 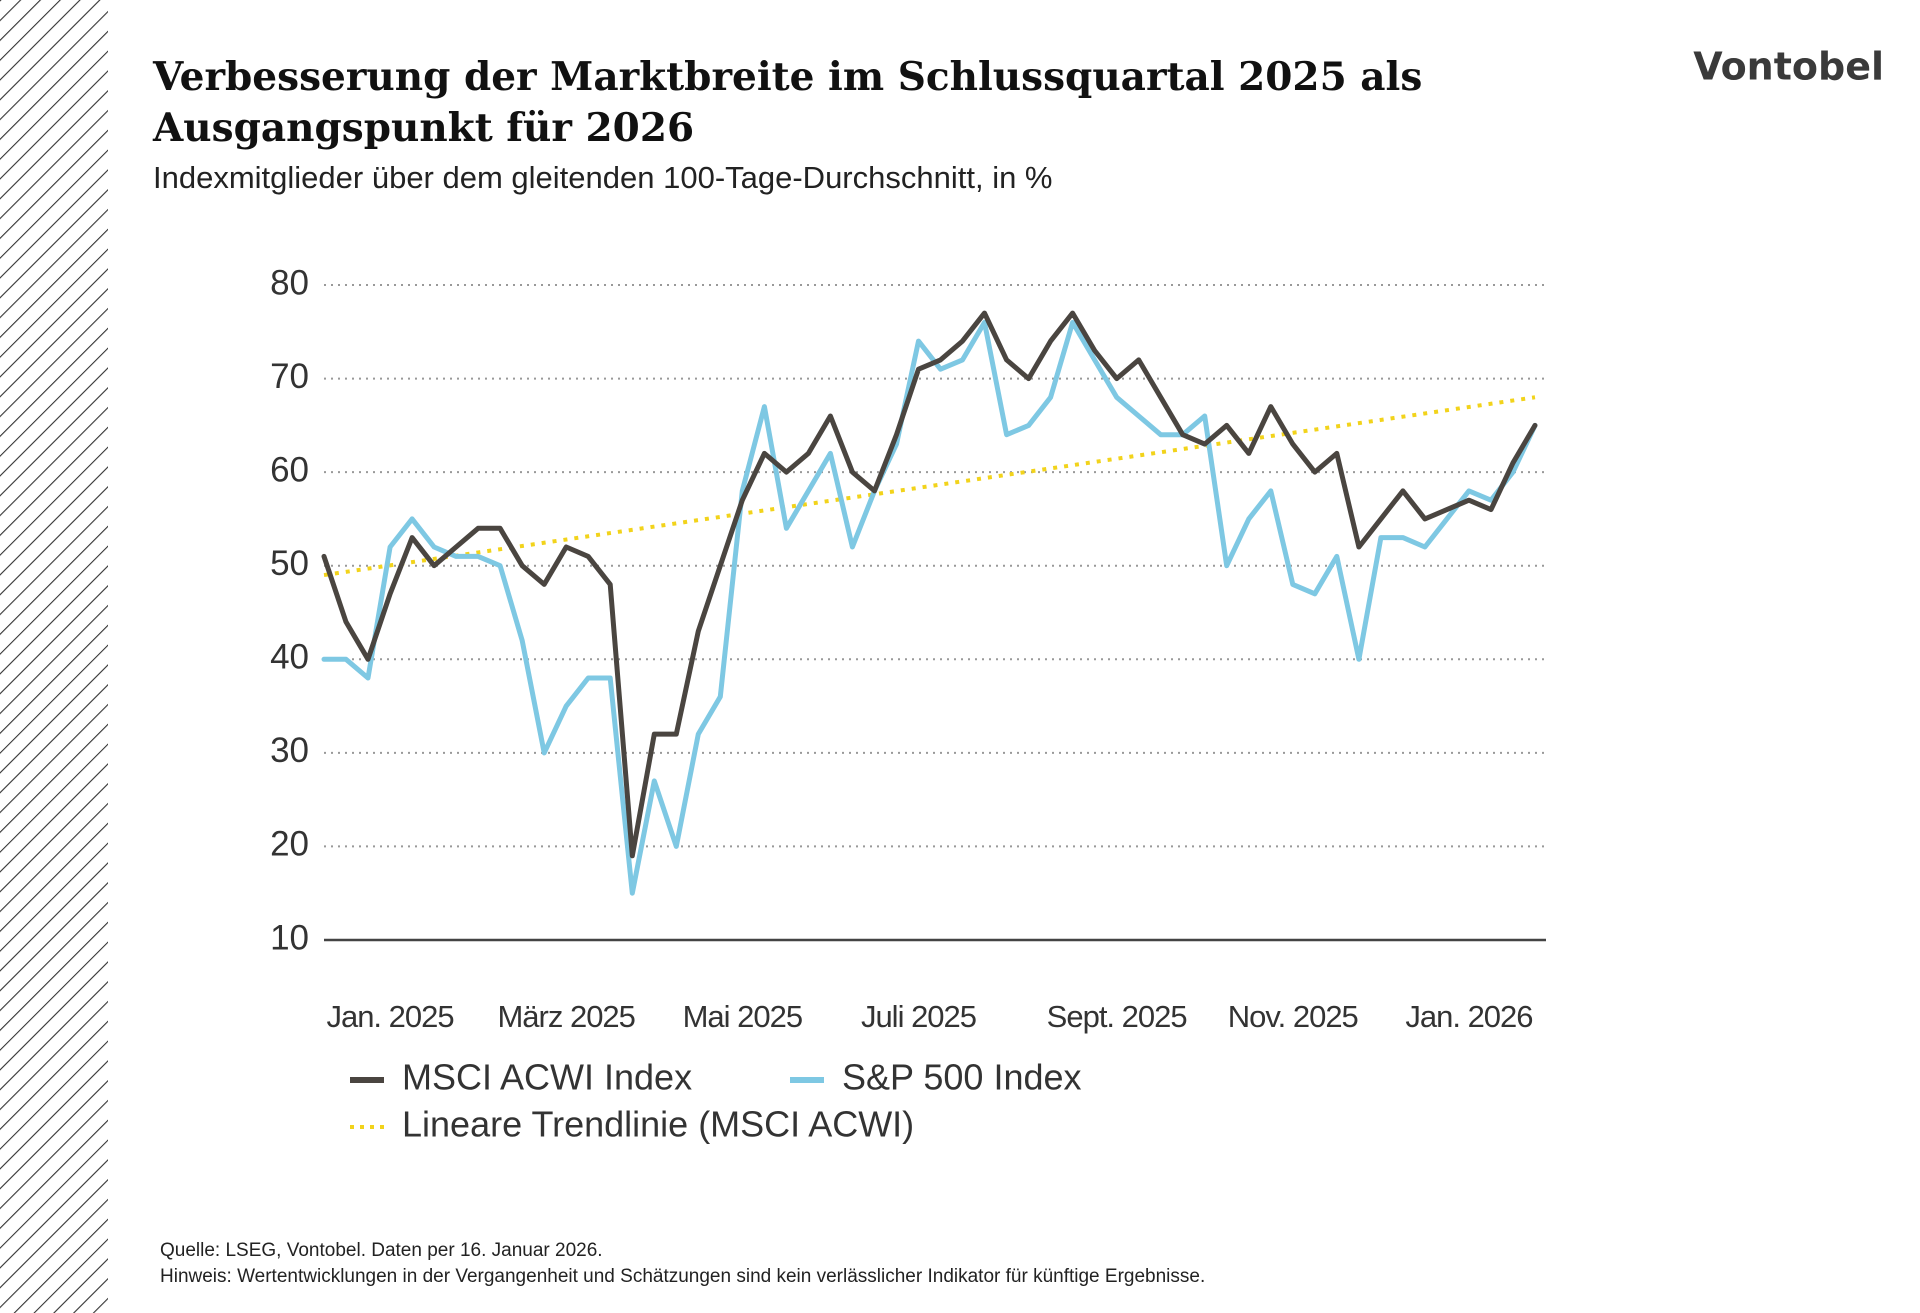 What do you see at coordinates (658, 1124) in the screenshot?
I see `legend-label: Lineare Trendlinie (MSCI ACWI)` at bounding box center [658, 1124].